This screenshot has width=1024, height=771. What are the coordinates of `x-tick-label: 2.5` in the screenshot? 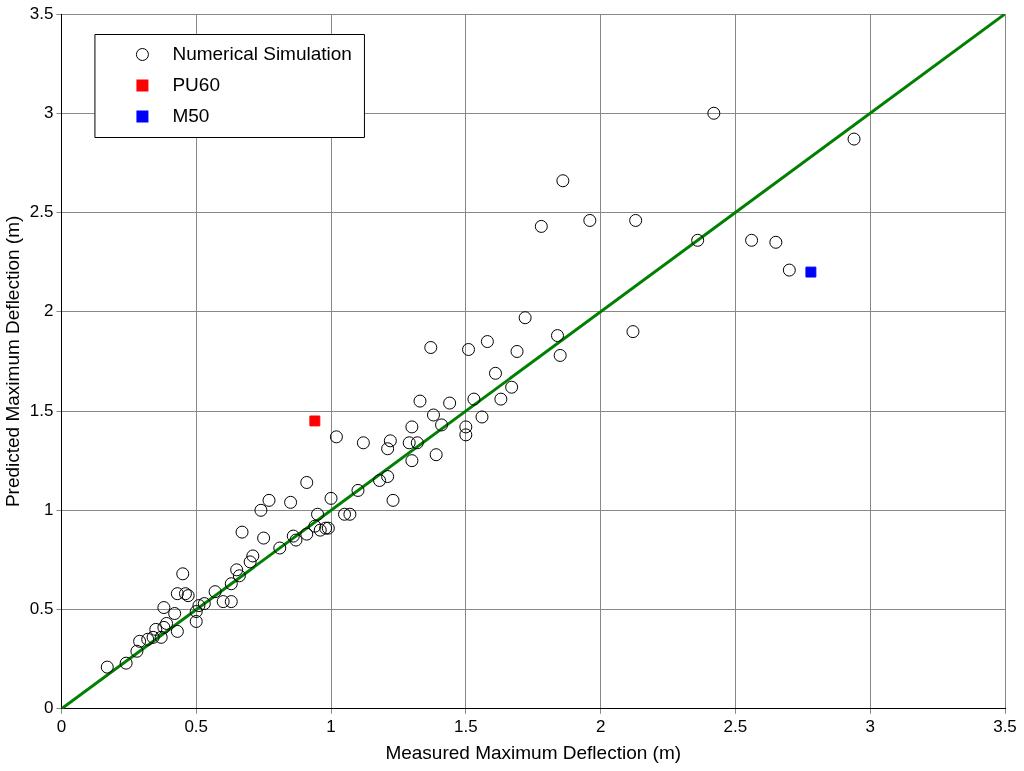 It's located at (735, 726).